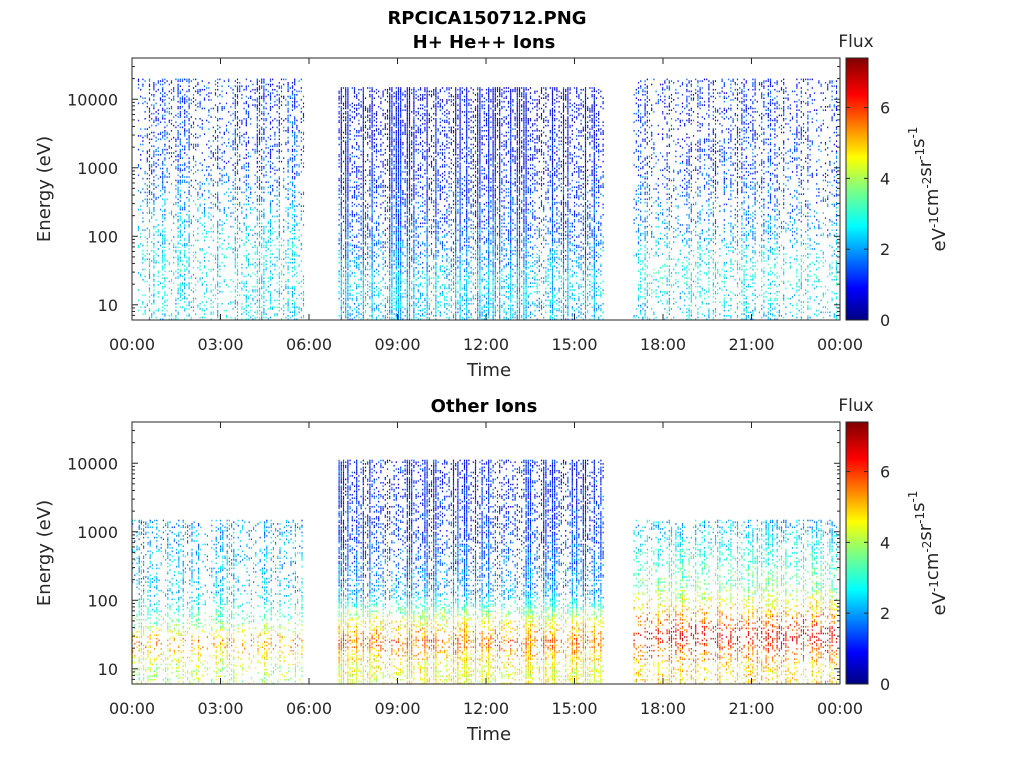  Describe the element at coordinates (486, 18) in the screenshot. I see `figure-title: RPCICA150712.PNG` at that location.